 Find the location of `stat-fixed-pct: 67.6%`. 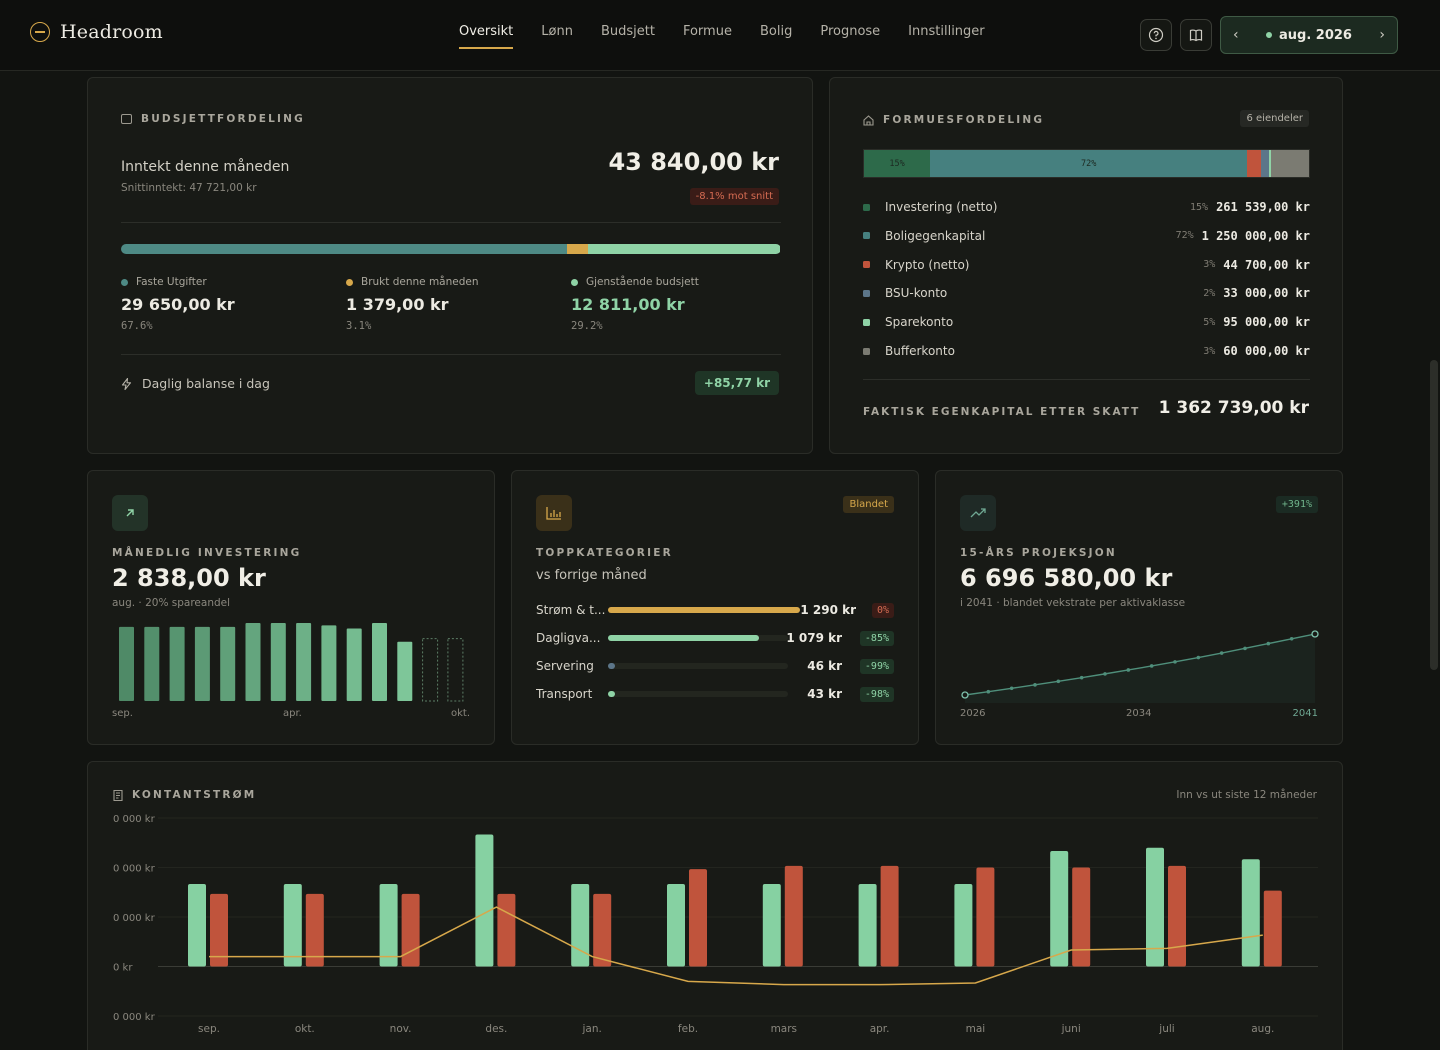

stat-fixed-pct: 67.6% is located at coordinates (137, 326).